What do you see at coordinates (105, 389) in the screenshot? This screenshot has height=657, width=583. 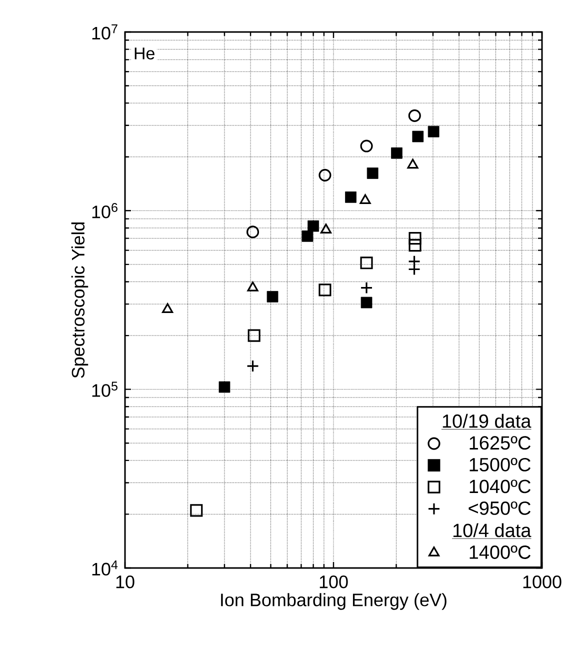 I see `y-tick-label: 10$^{5}$` at bounding box center [105, 389].